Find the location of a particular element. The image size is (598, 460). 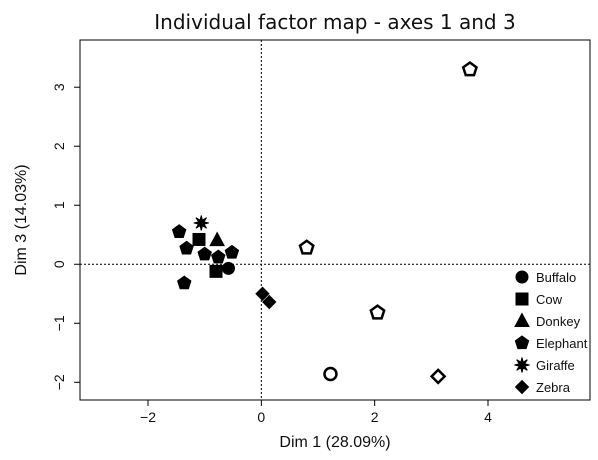

x-axis-title: Dim 1 (28.09%) is located at coordinates (334, 442).